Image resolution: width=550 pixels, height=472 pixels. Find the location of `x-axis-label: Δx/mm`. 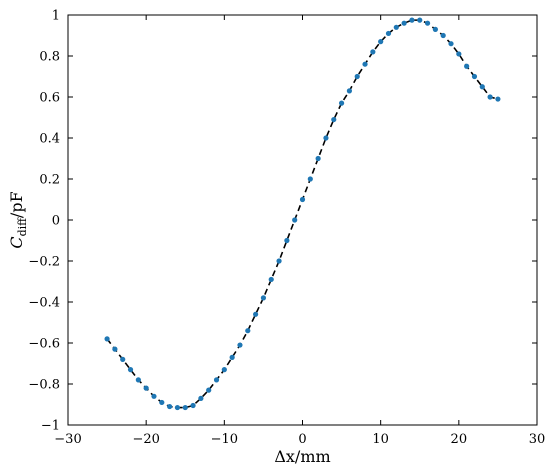

x-axis-label: Δx/mm is located at coordinates (302, 456).